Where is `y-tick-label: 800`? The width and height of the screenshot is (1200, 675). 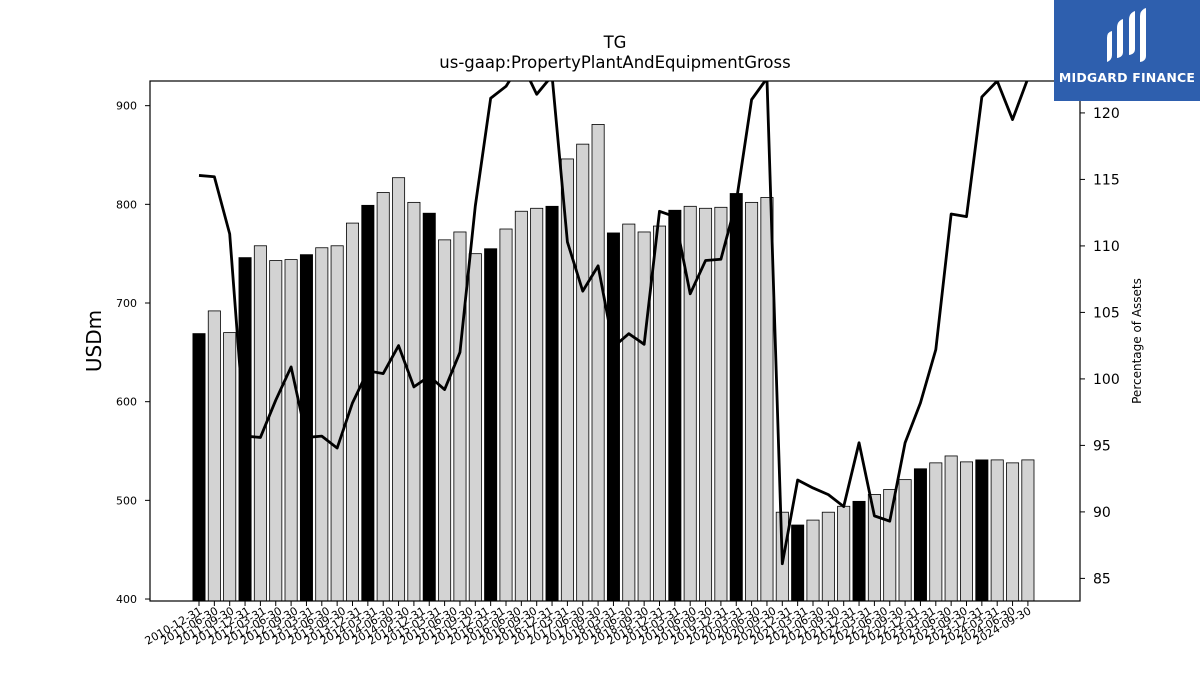 y-tick-label: 800 is located at coordinates (126, 204).